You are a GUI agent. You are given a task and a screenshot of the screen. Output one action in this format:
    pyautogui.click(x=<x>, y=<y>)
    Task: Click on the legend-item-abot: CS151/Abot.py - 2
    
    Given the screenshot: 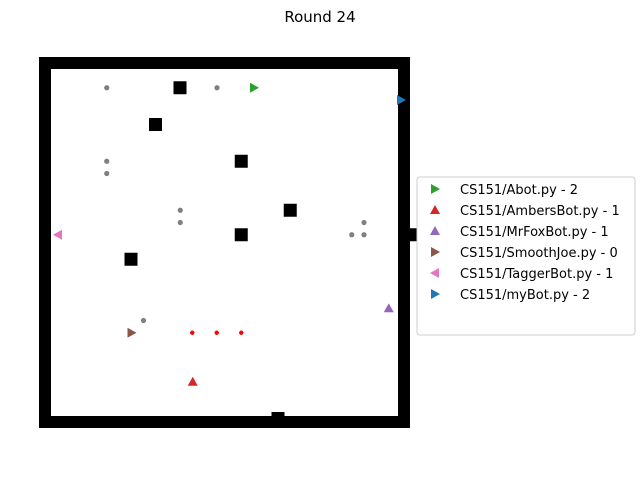 What is the action you would take?
    pyautogui.click(x=504, y=190)
    